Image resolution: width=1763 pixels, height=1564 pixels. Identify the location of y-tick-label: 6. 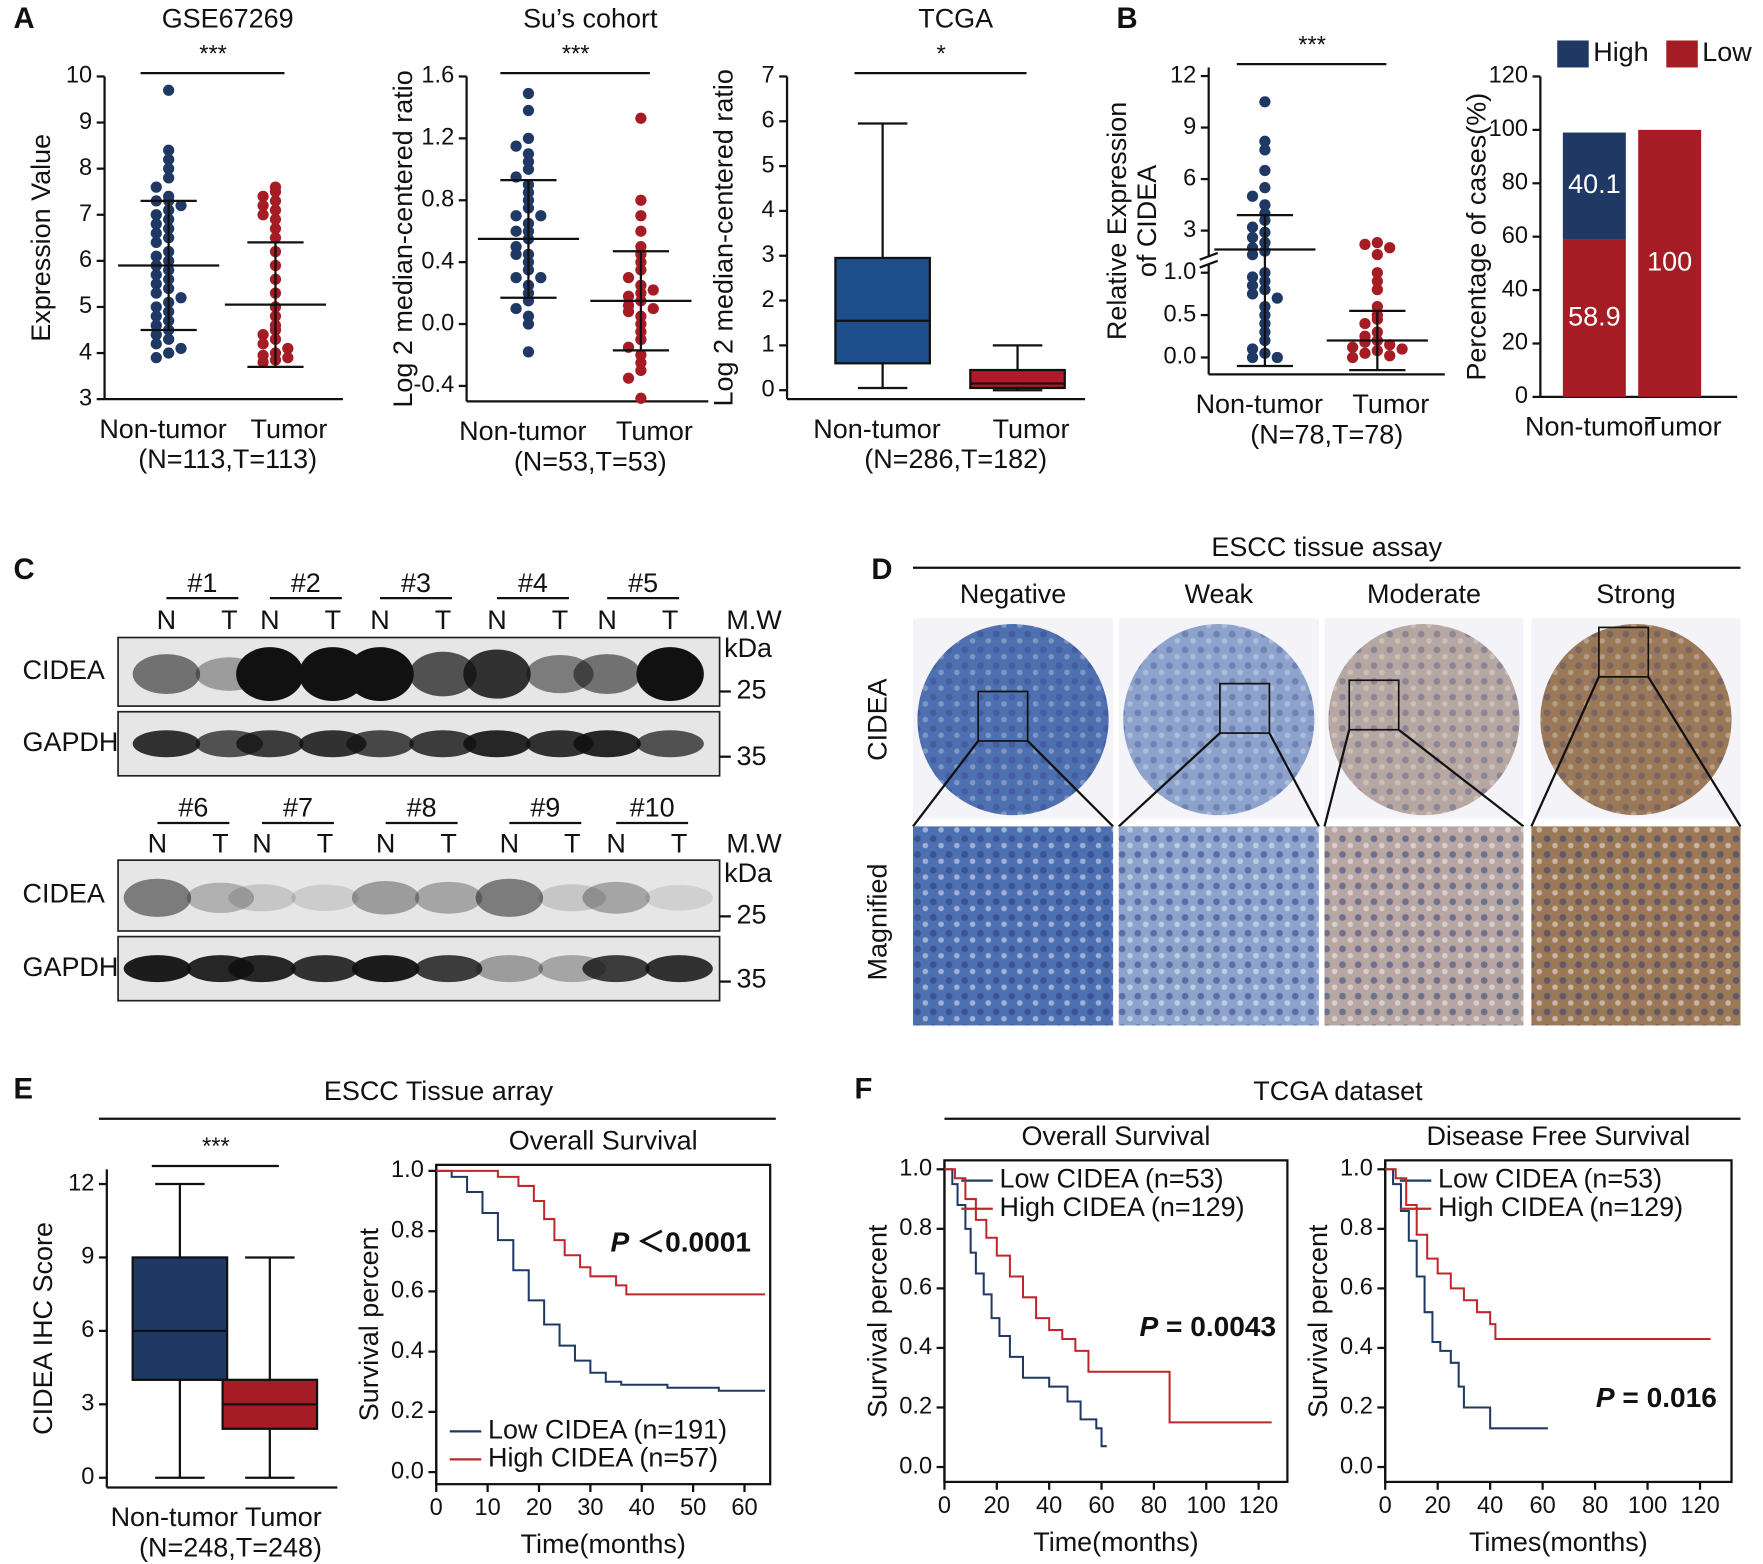
(1189, 178).